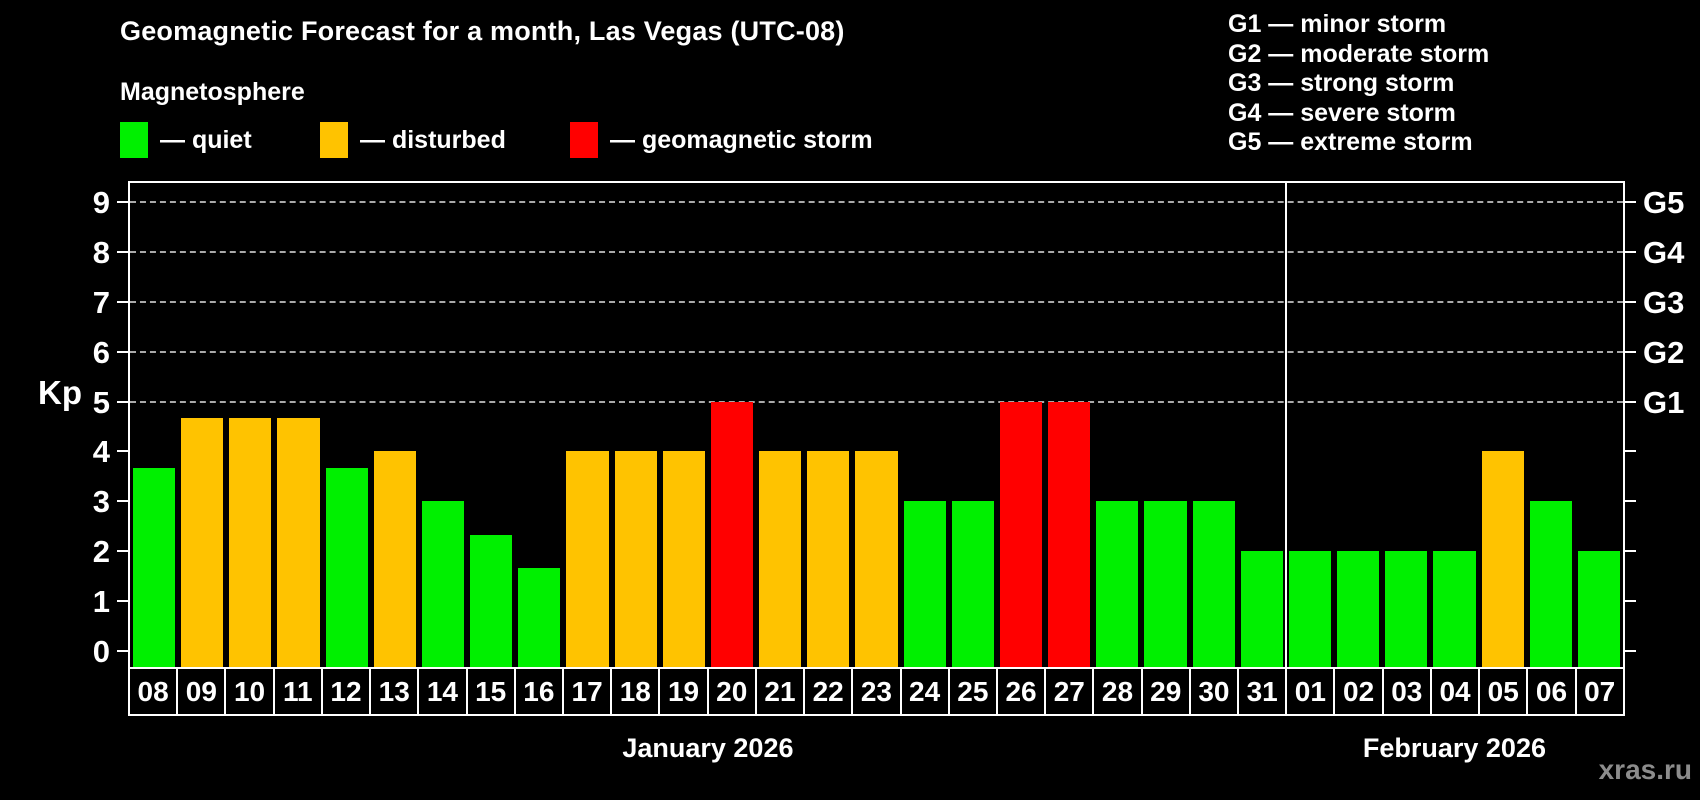 This screenshot has width=1700, height=800. I want to click on g-scale-label-g4: G4, so click(1664, 252).